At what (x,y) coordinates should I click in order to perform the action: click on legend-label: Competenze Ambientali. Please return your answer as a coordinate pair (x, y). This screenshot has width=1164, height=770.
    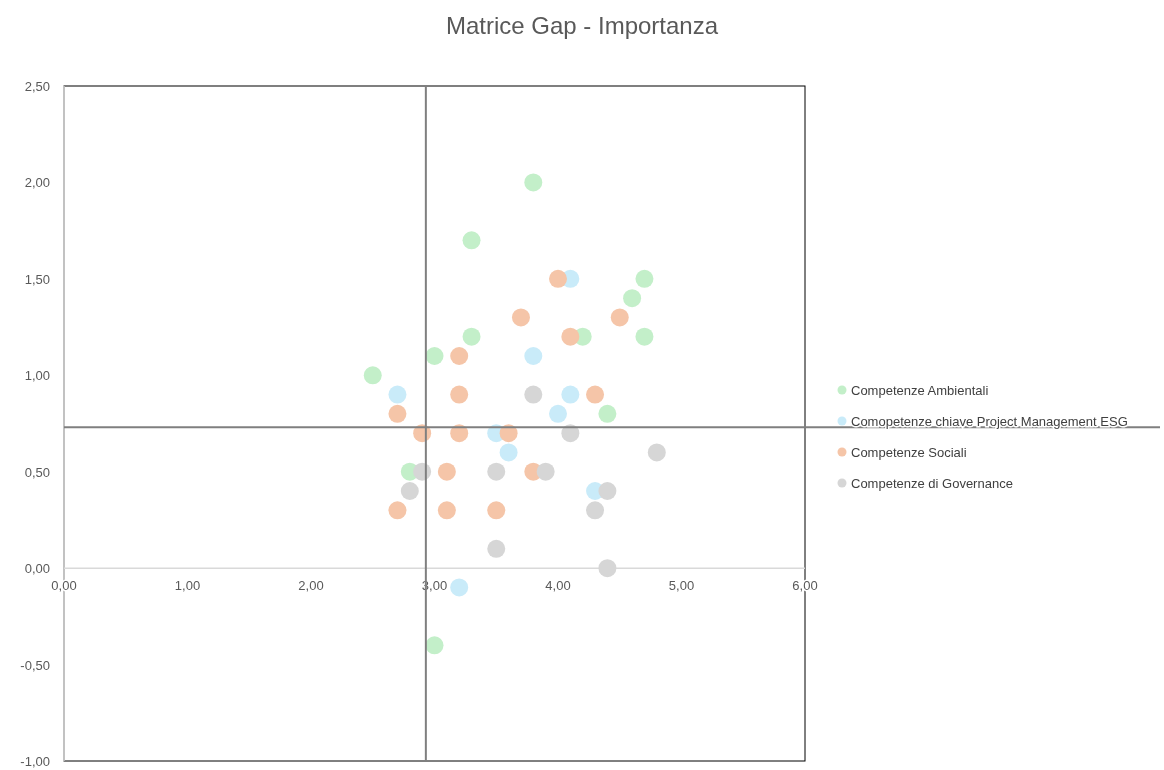
    Looking at the image, I should click on (920, 390).